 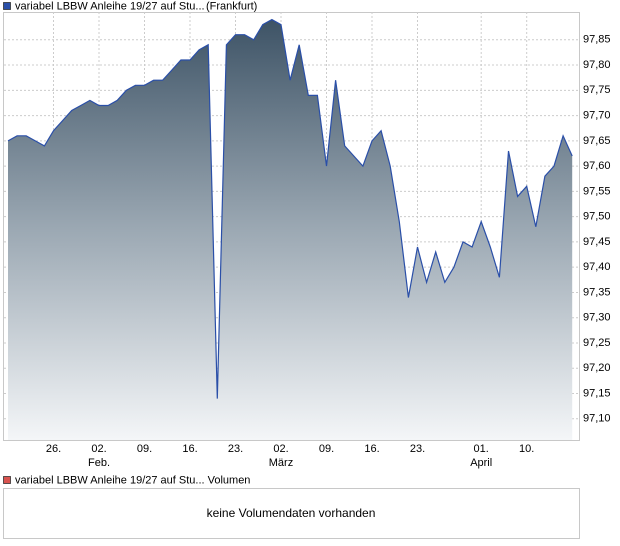 I want to click on x-tick-label: 10., so click(x=526, y=449).